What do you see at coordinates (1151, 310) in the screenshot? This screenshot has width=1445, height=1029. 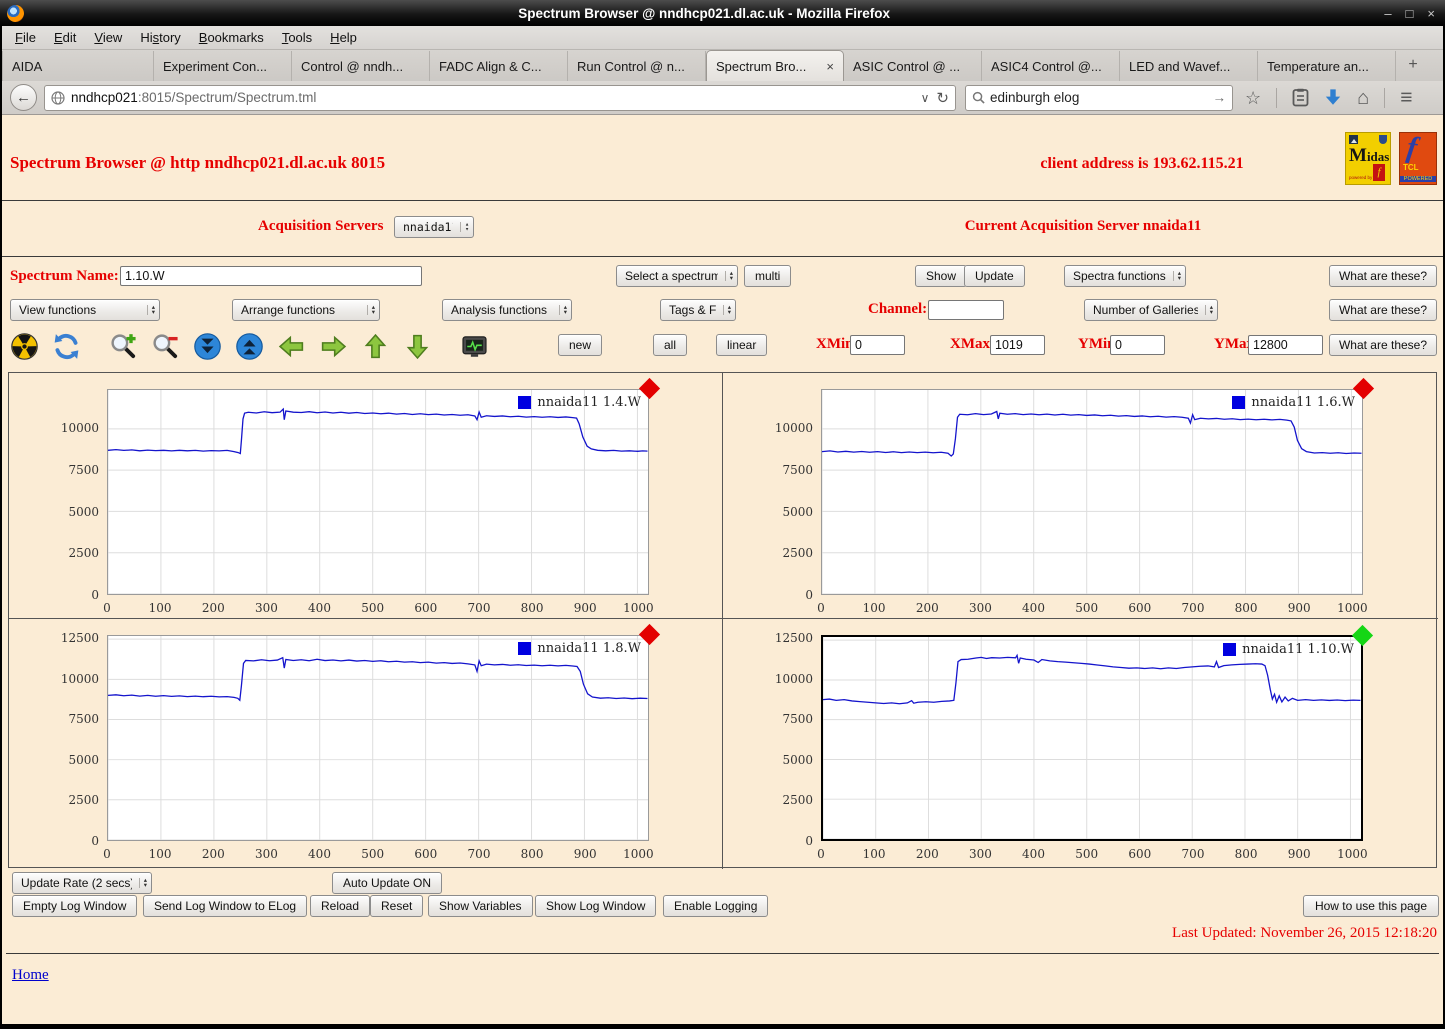 I see `number-of-galleries-dropdown: Number of Galleries ▴ ▾` at bounding box center [1151, 310].